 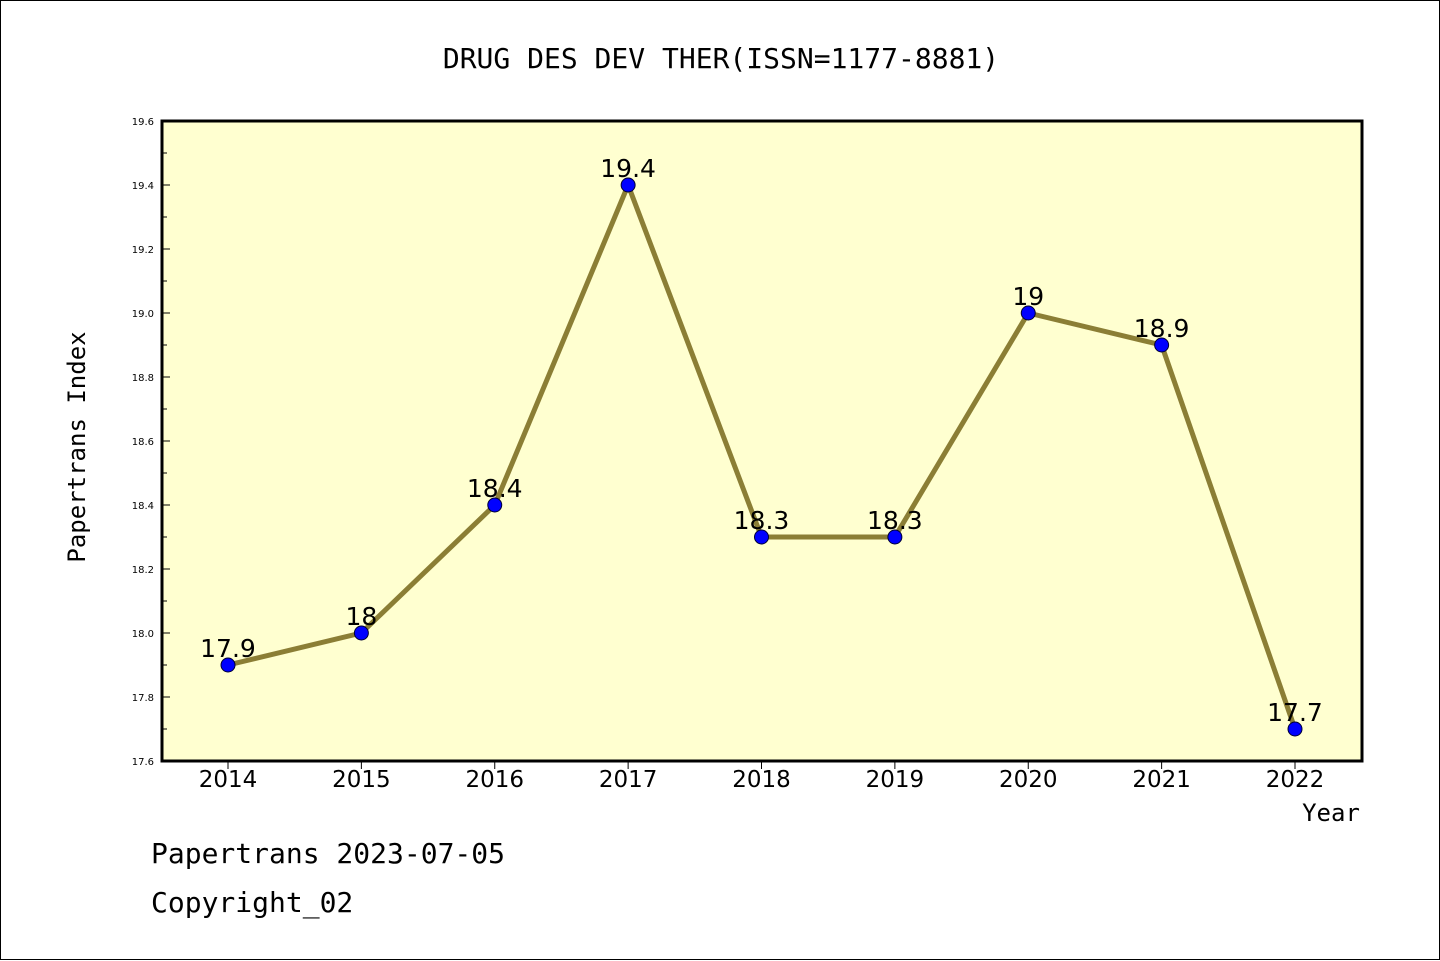 I want to click on x-tick-label: 2020, so click(x=1028, y=780).